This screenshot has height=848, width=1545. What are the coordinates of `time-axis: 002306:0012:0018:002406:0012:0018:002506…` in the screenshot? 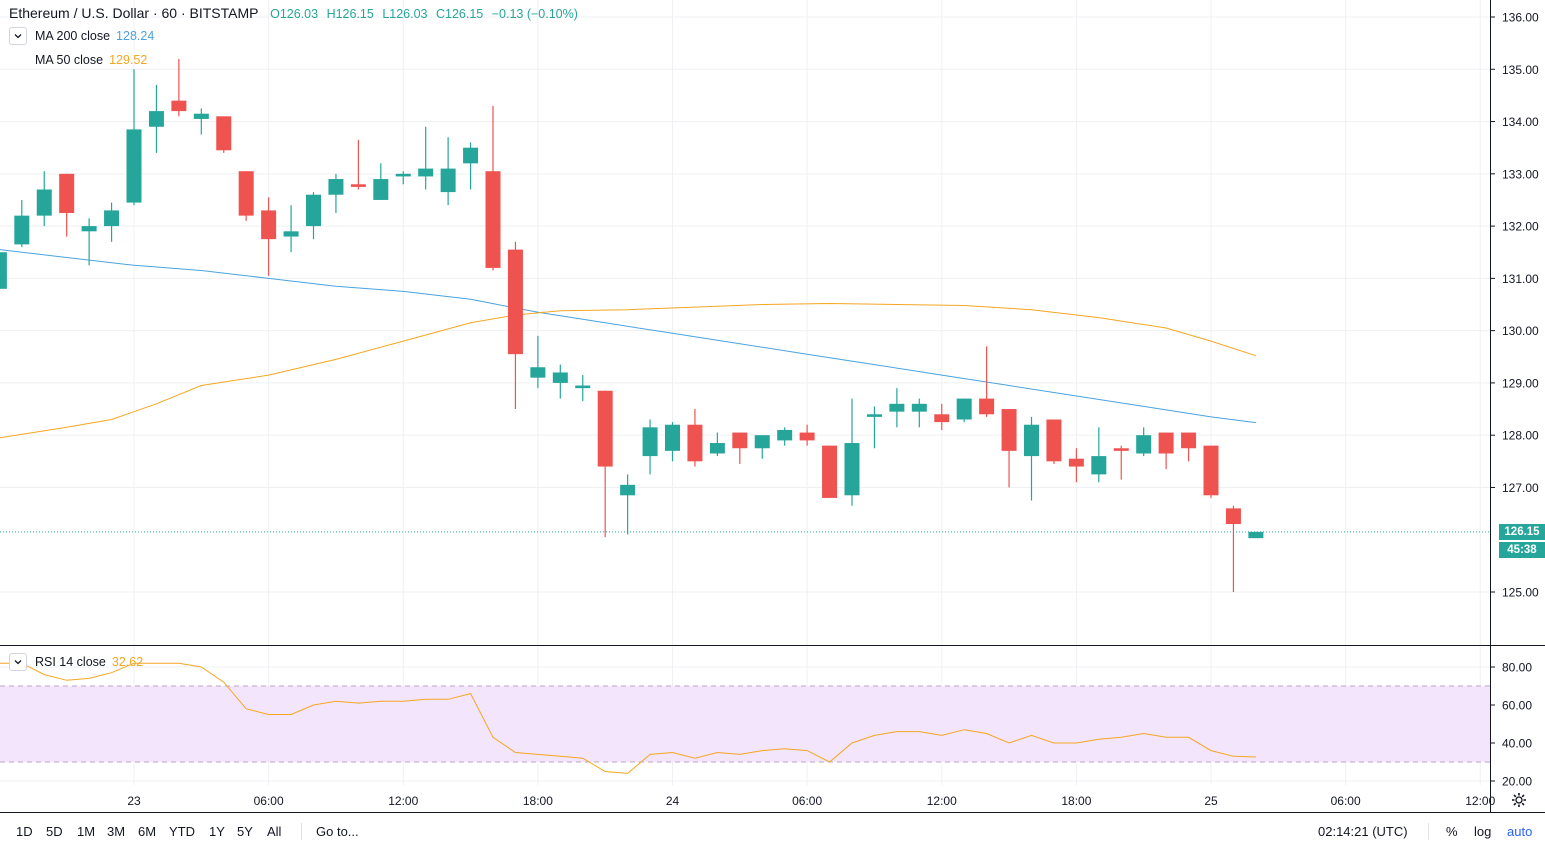 It's located at (748, 801).